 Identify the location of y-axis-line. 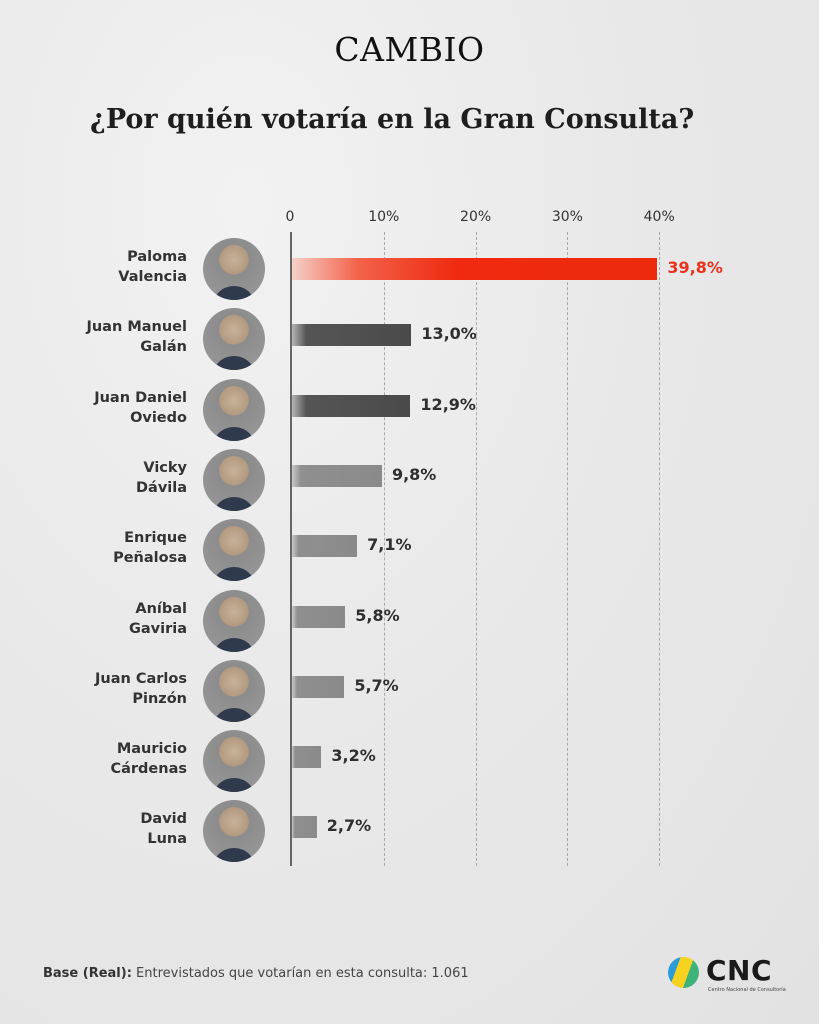
(291, 549).